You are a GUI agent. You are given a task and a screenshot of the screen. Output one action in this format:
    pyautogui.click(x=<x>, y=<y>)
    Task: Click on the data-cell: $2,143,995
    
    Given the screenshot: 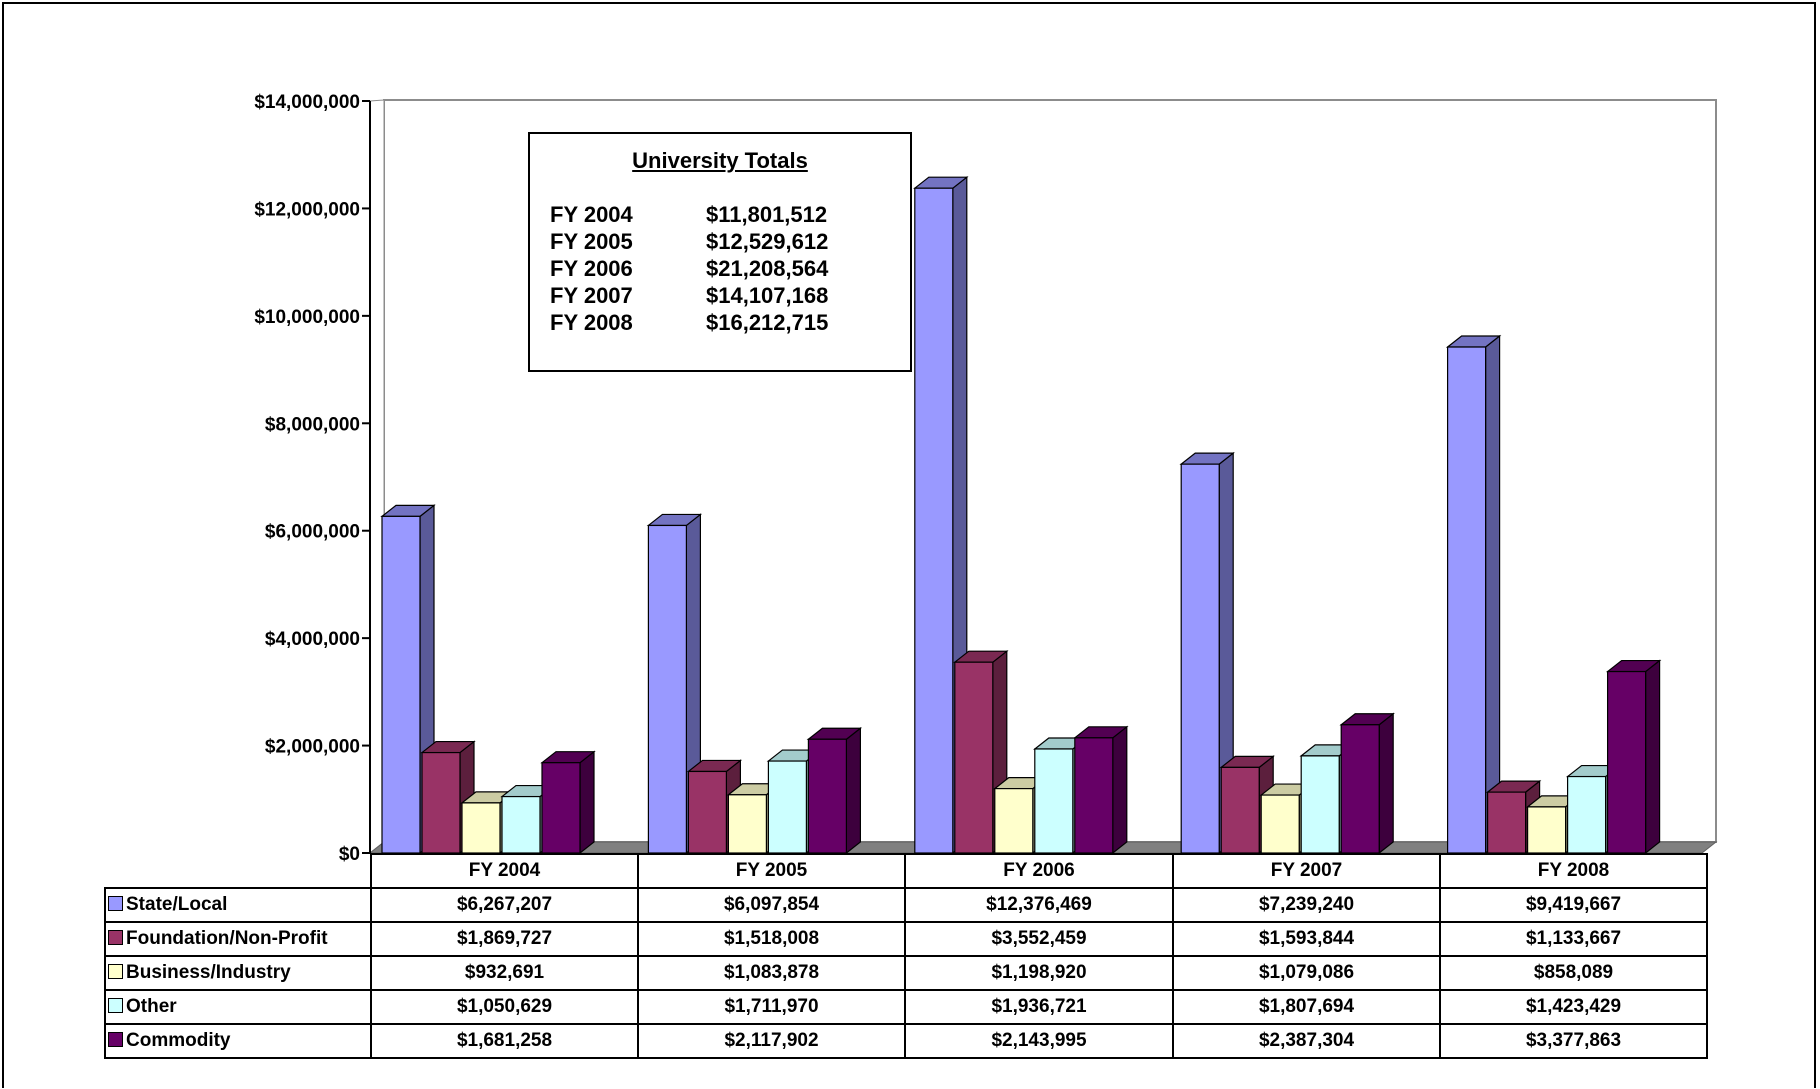 What is the action you would take?
    pyautogui.click(x=1039, y=1041)
    